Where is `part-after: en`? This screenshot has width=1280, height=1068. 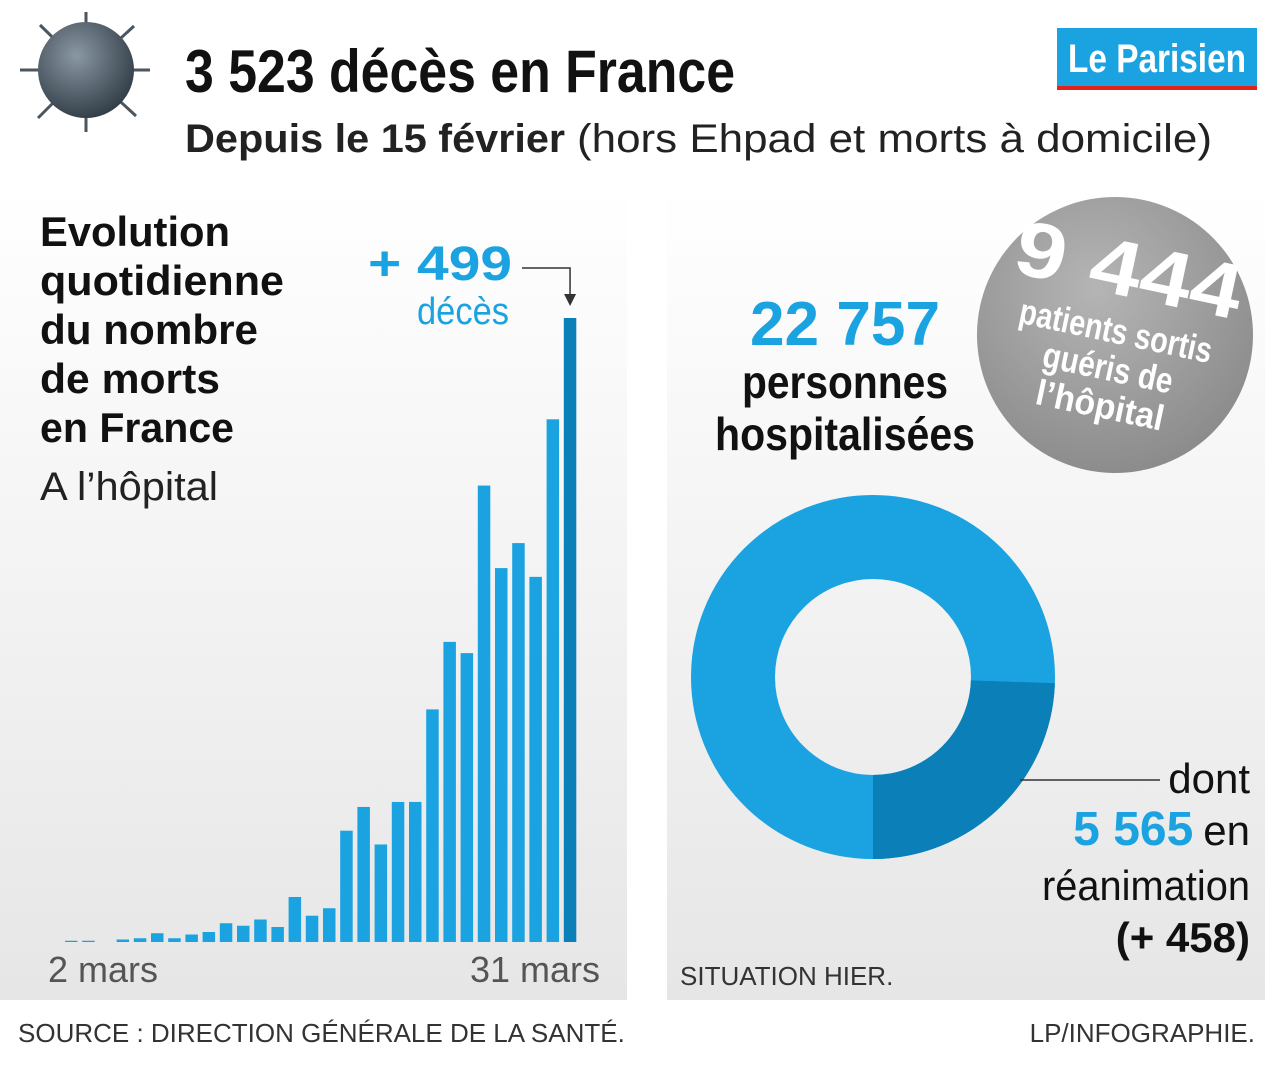 part-after: en is located at coordinates (1226, 830).